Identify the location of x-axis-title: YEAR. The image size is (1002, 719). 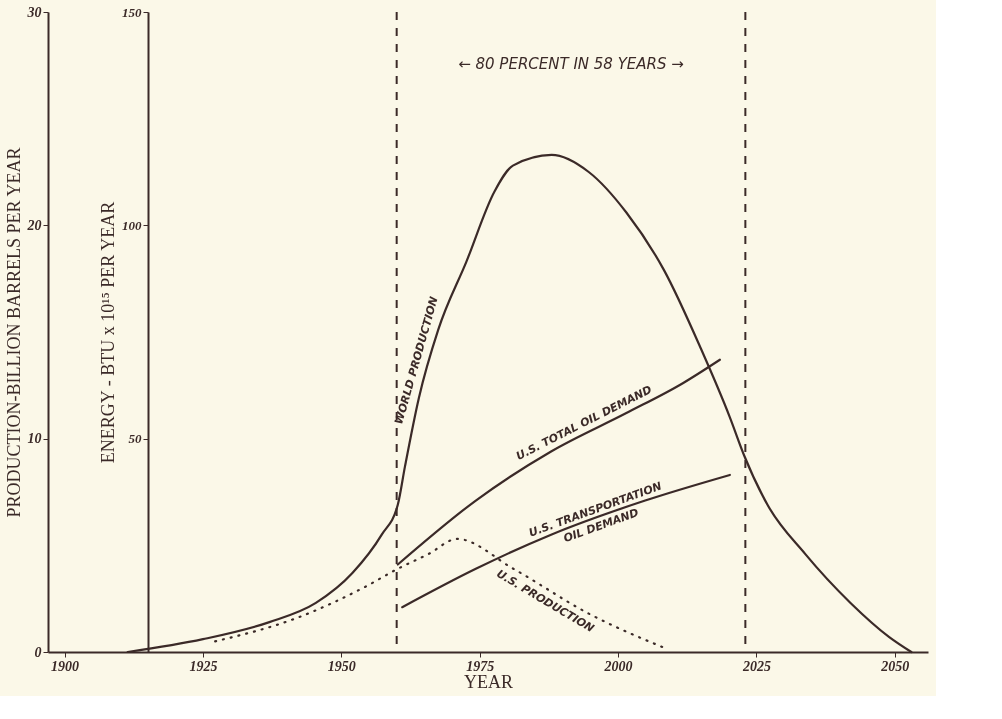
(488, 681).